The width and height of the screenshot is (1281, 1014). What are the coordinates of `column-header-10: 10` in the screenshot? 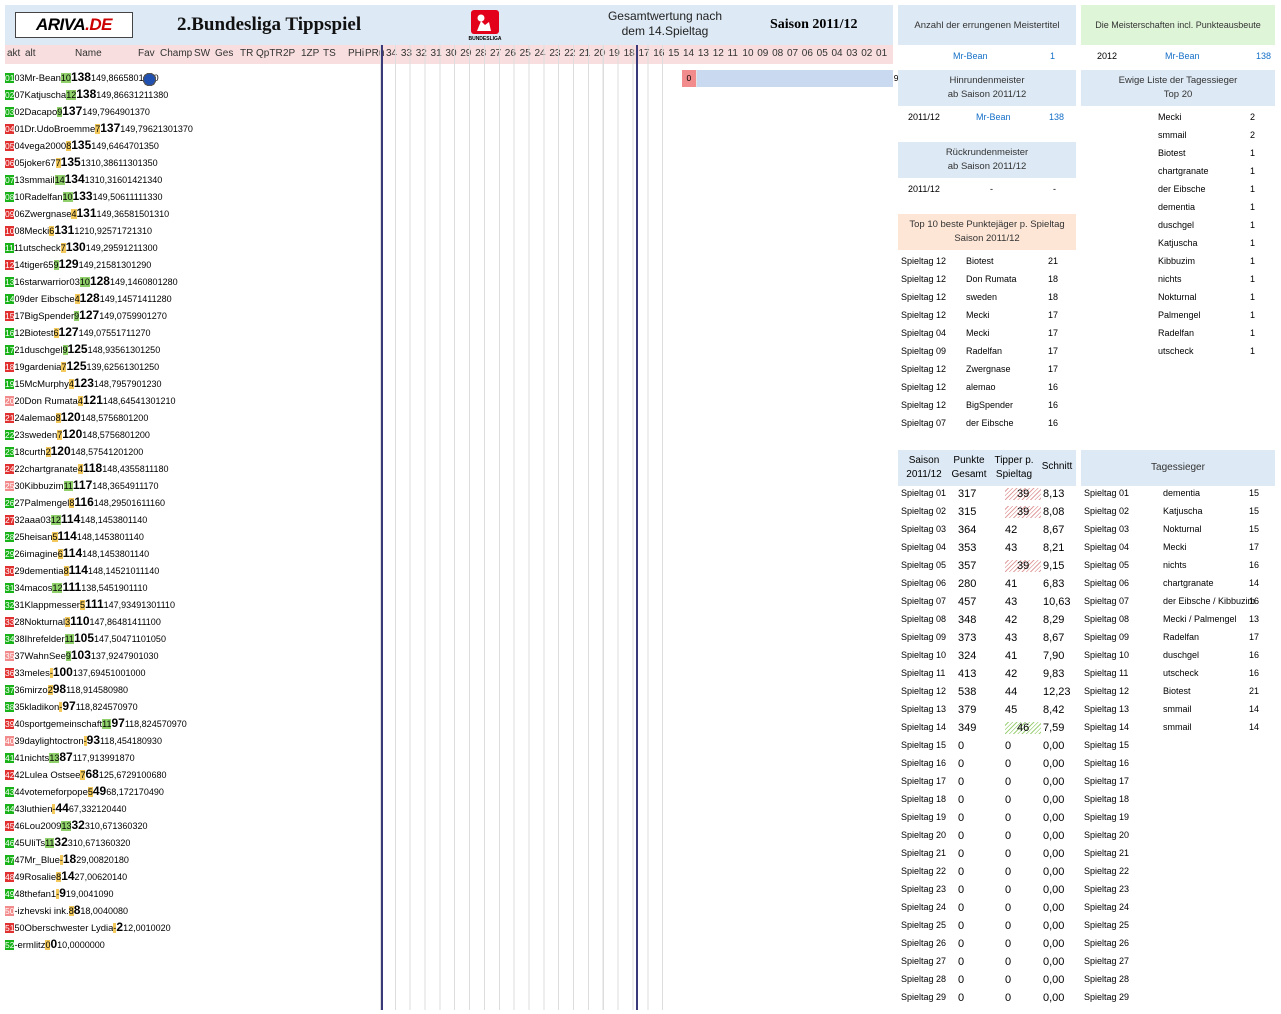 It's located at (748, 53).